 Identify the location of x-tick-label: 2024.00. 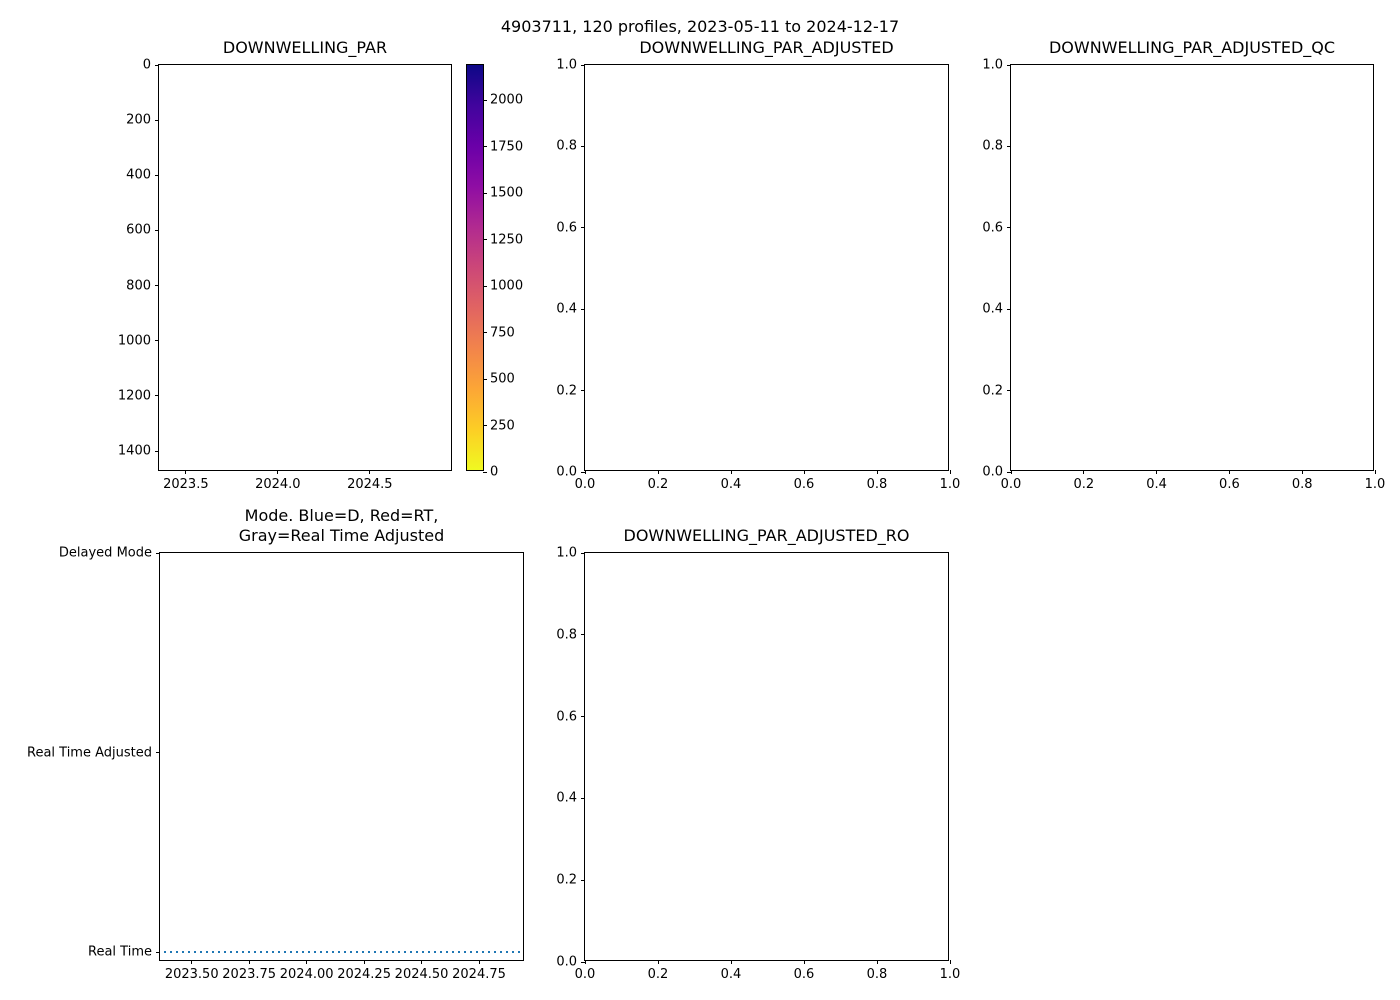
(306, 974).